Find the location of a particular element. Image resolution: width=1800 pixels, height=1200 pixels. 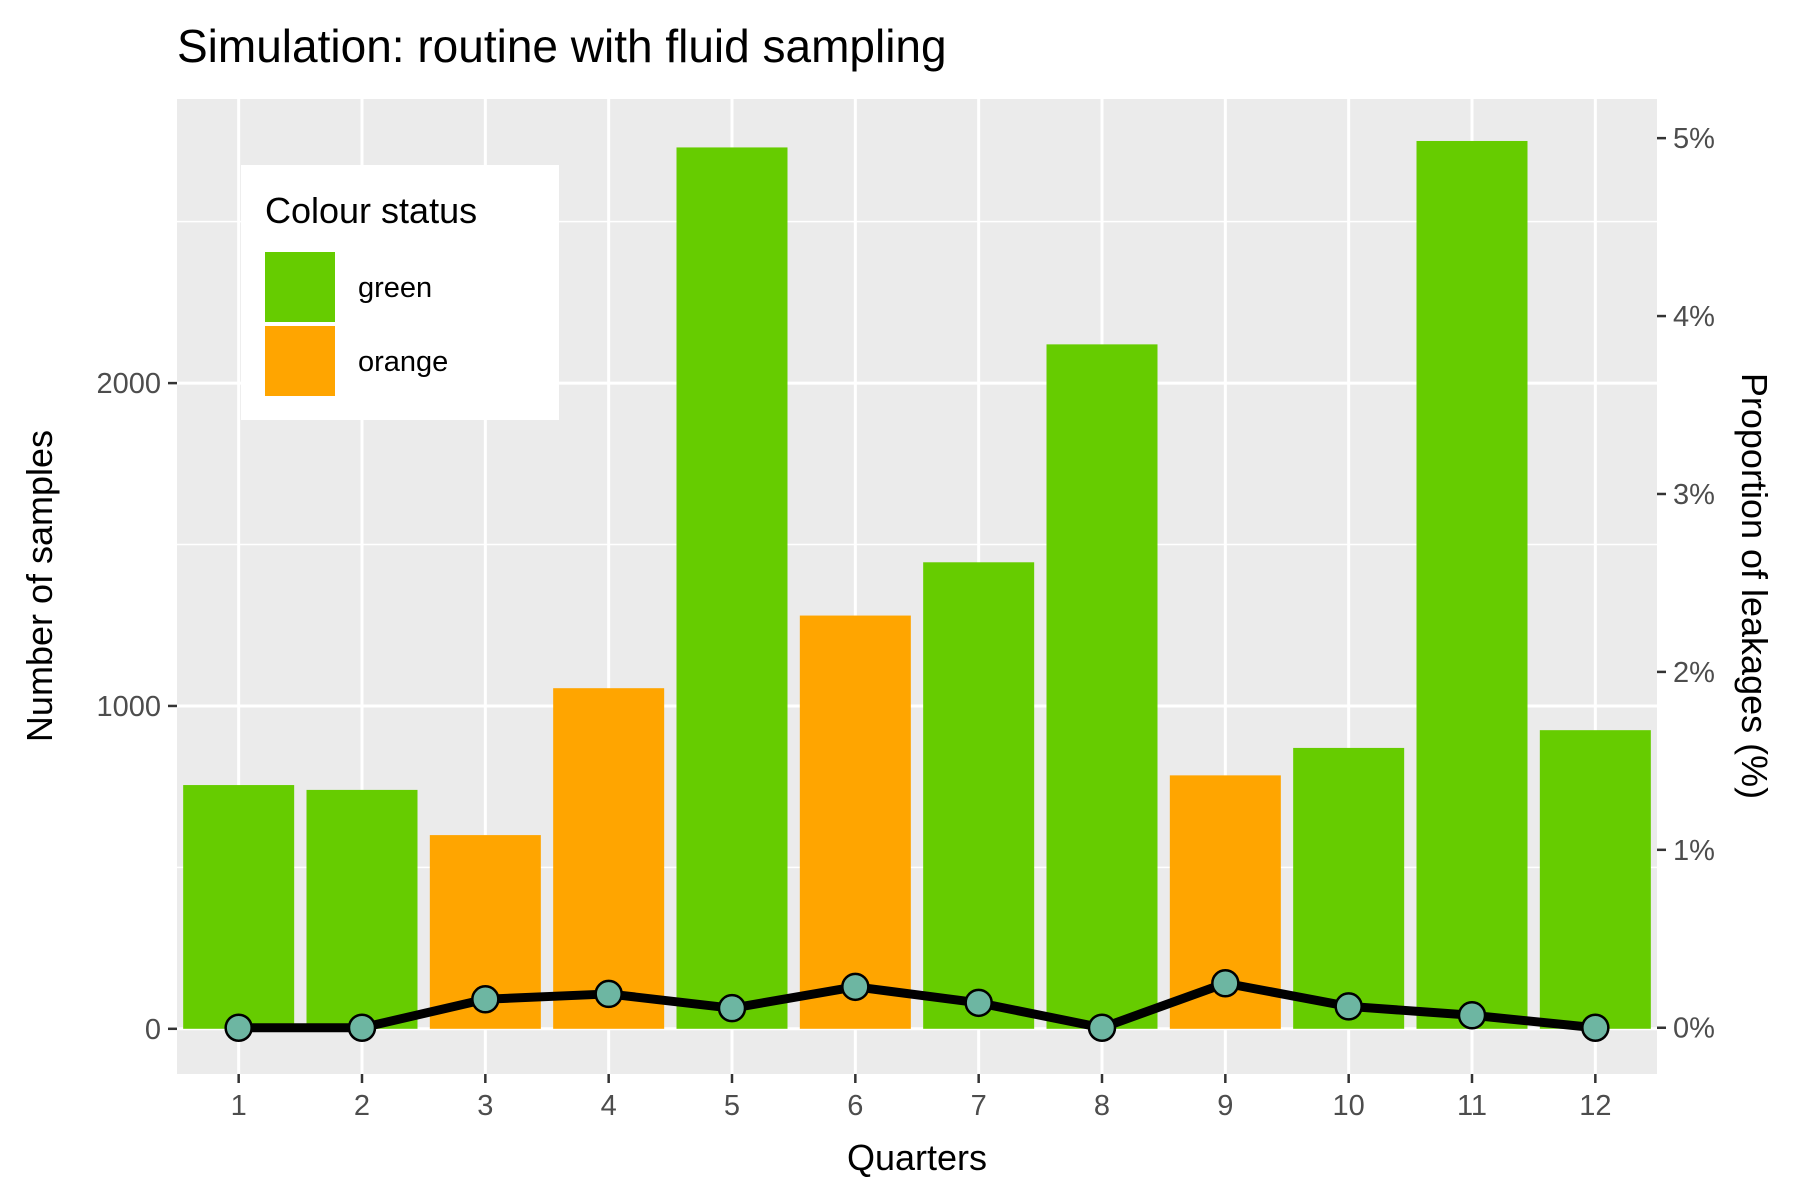

x-tick-label: 3 is located at coordinates (485, 1106).